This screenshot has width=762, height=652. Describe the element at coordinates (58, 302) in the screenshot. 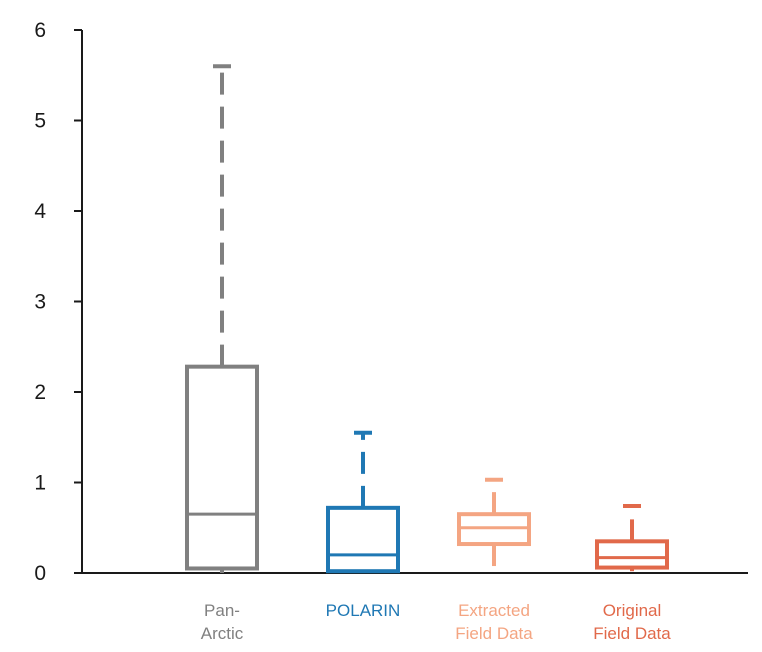

I see `y-tick-group: 0 1 2 3 4 5 6` at that location.